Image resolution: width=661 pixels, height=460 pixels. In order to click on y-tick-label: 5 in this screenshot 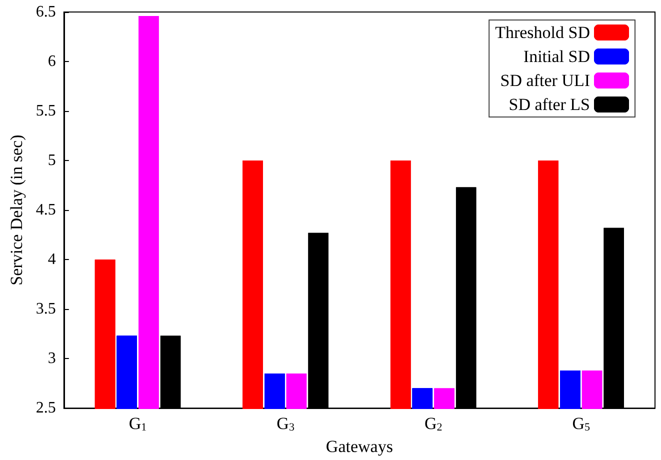, I will do `click(52, 161)`.